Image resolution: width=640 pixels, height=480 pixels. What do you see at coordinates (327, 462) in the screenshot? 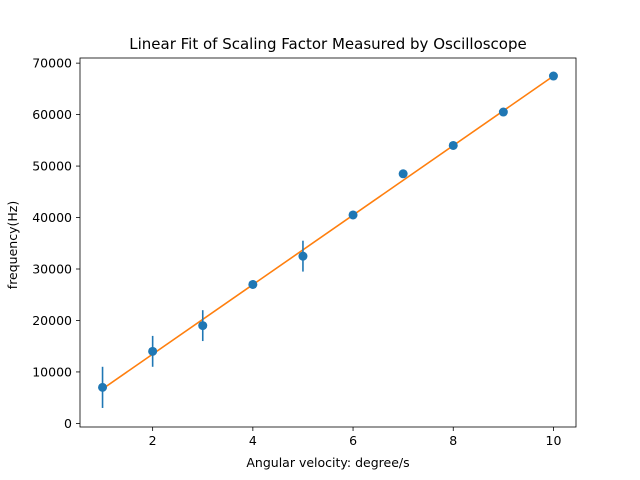
I see `x-axis-label: Angular velocity: degree/s` at bounding box center [327, 462].